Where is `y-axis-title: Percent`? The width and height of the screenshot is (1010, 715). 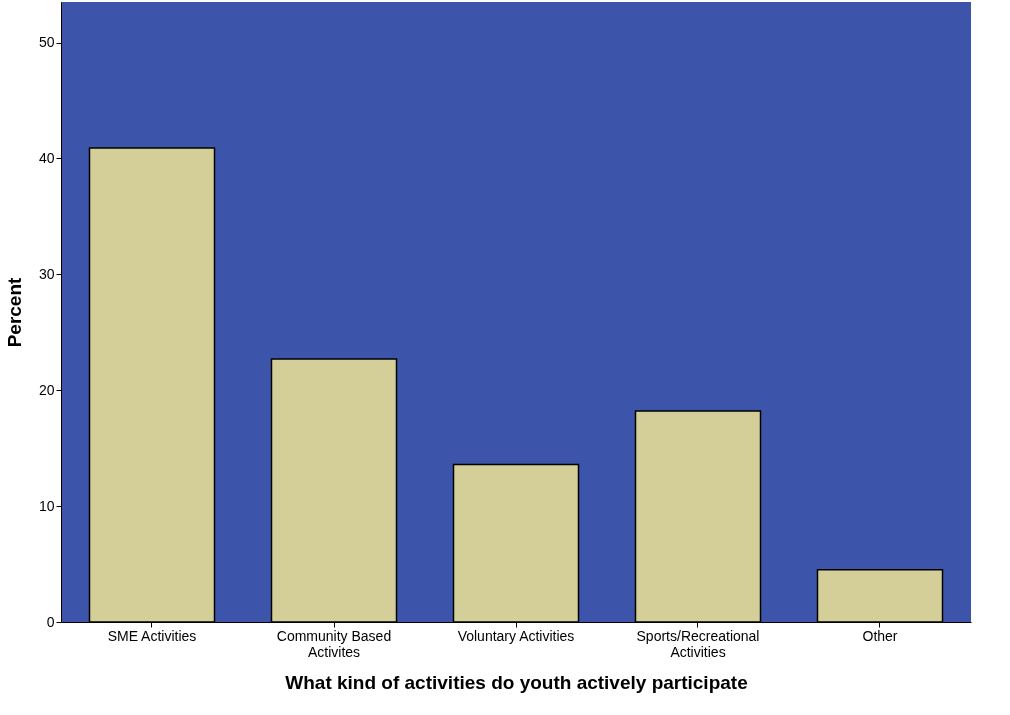 y-axis-title: Percent is located at coordinates (14, 312).